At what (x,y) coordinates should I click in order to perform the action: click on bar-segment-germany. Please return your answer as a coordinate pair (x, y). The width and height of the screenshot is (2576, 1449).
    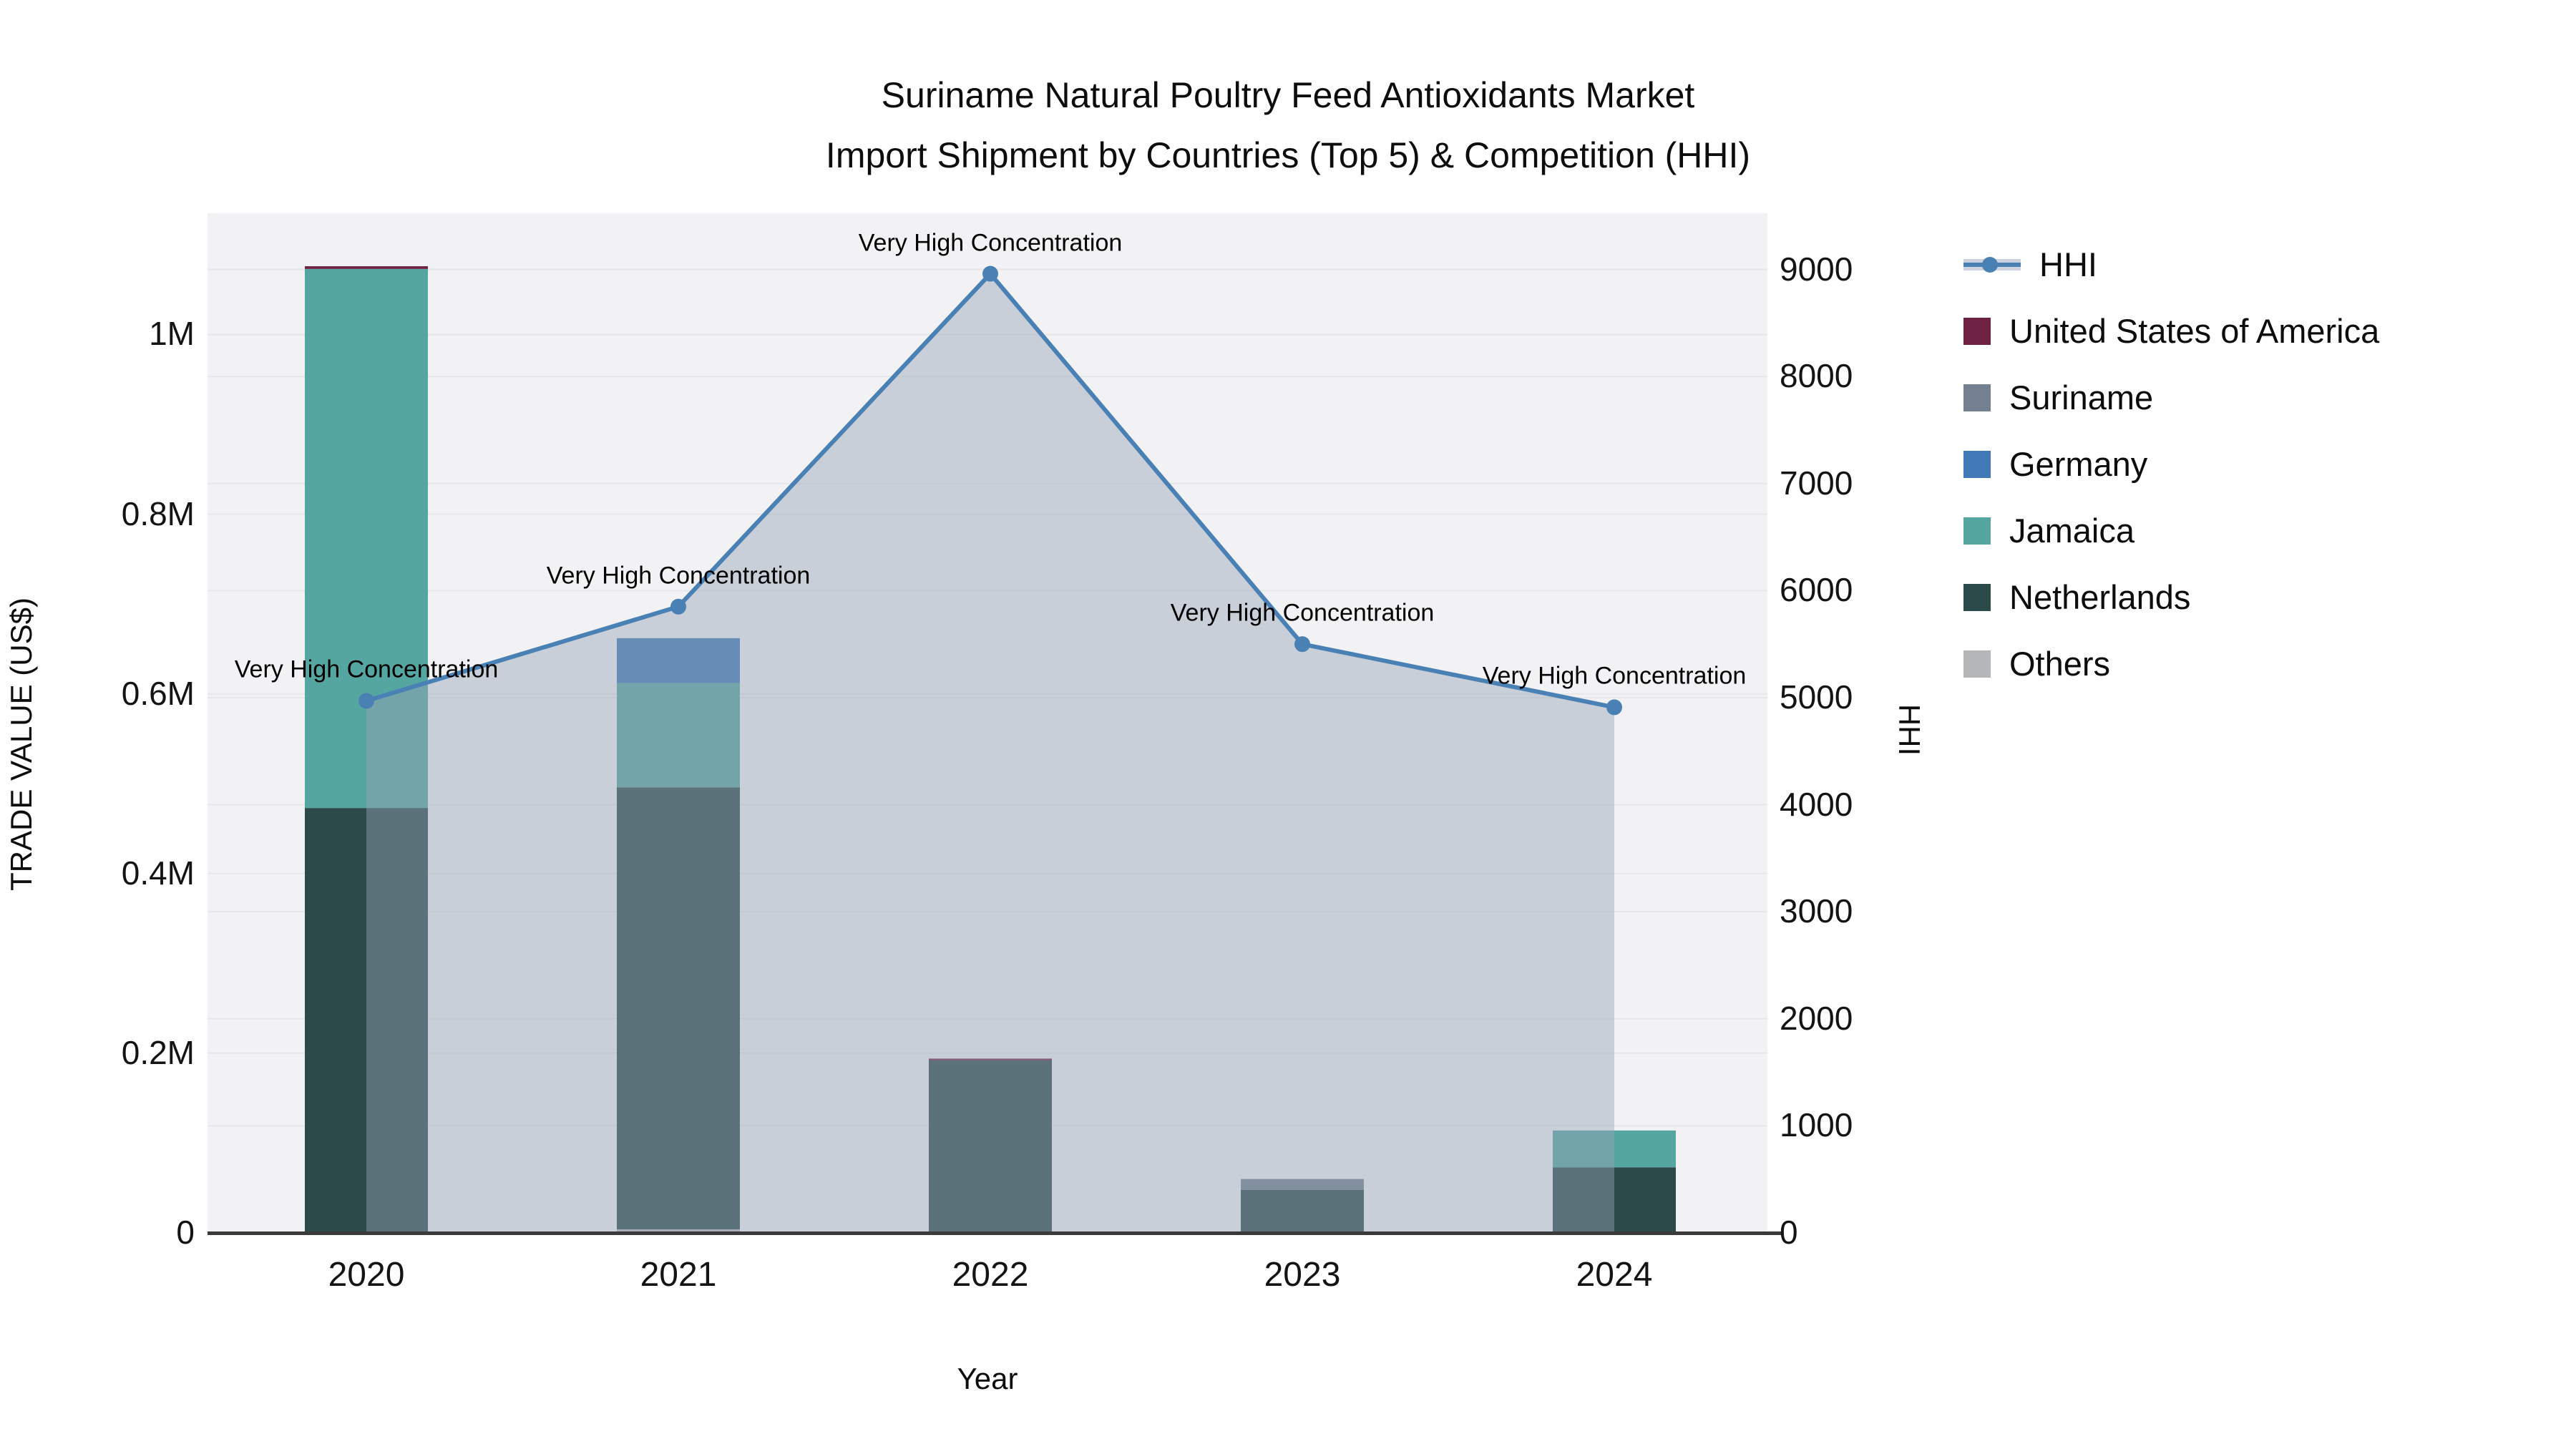
    Looking at the image, I should click on (678, 660).